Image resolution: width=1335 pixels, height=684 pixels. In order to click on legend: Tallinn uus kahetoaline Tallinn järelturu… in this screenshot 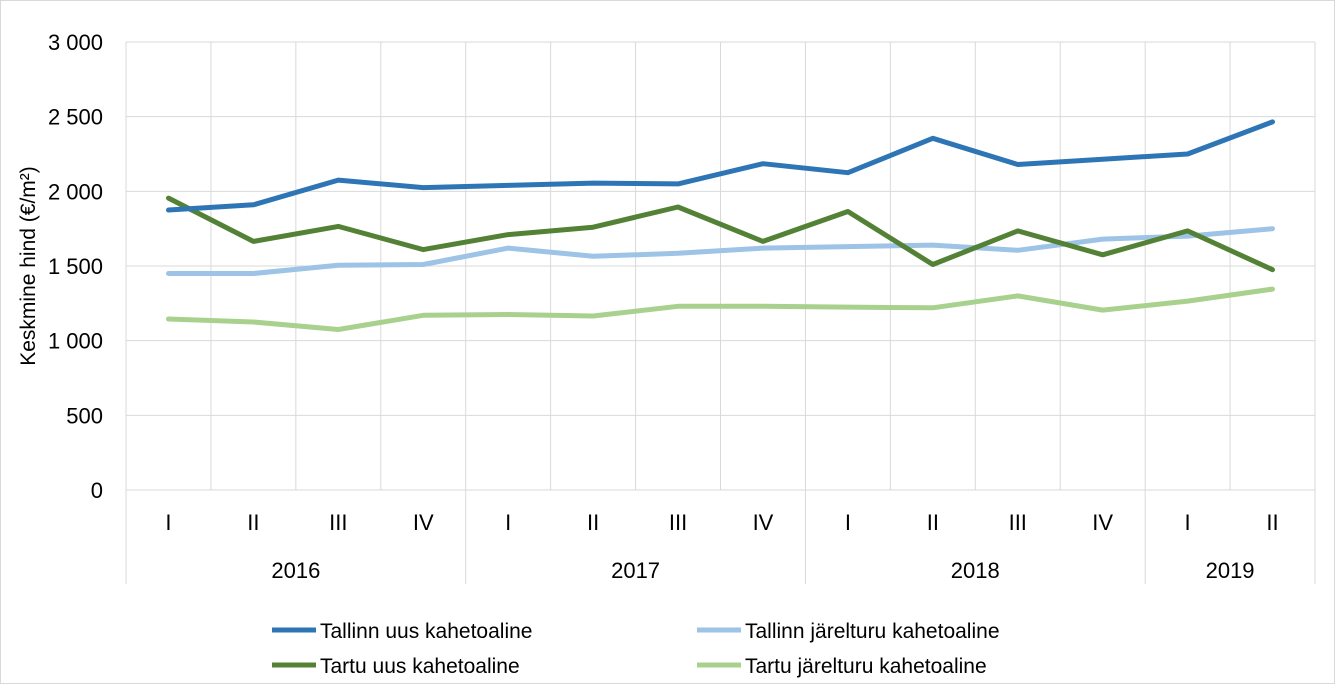, I will do `click(636, 649)`.